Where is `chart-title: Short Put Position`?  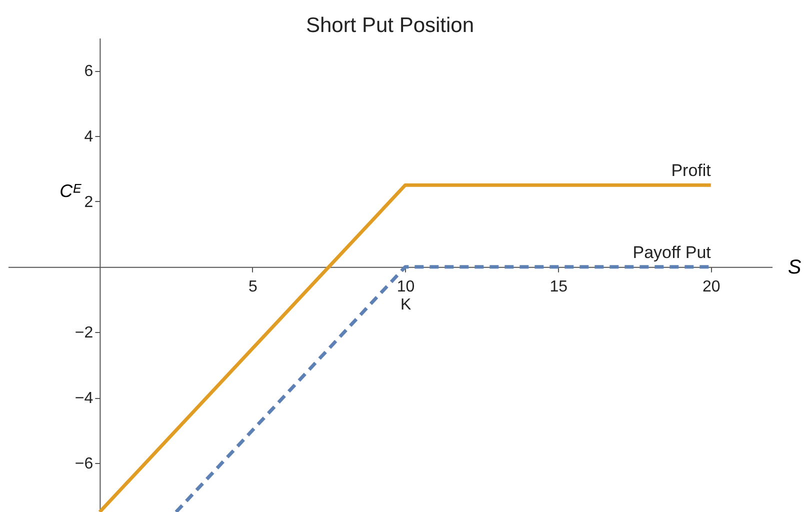
chart-title: Short Put Position is located at coordinates (390, 25).